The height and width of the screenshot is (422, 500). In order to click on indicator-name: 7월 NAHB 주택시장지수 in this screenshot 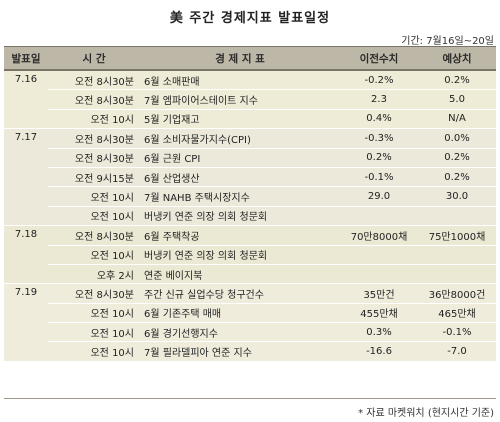, I will do `click(240, 196)`.